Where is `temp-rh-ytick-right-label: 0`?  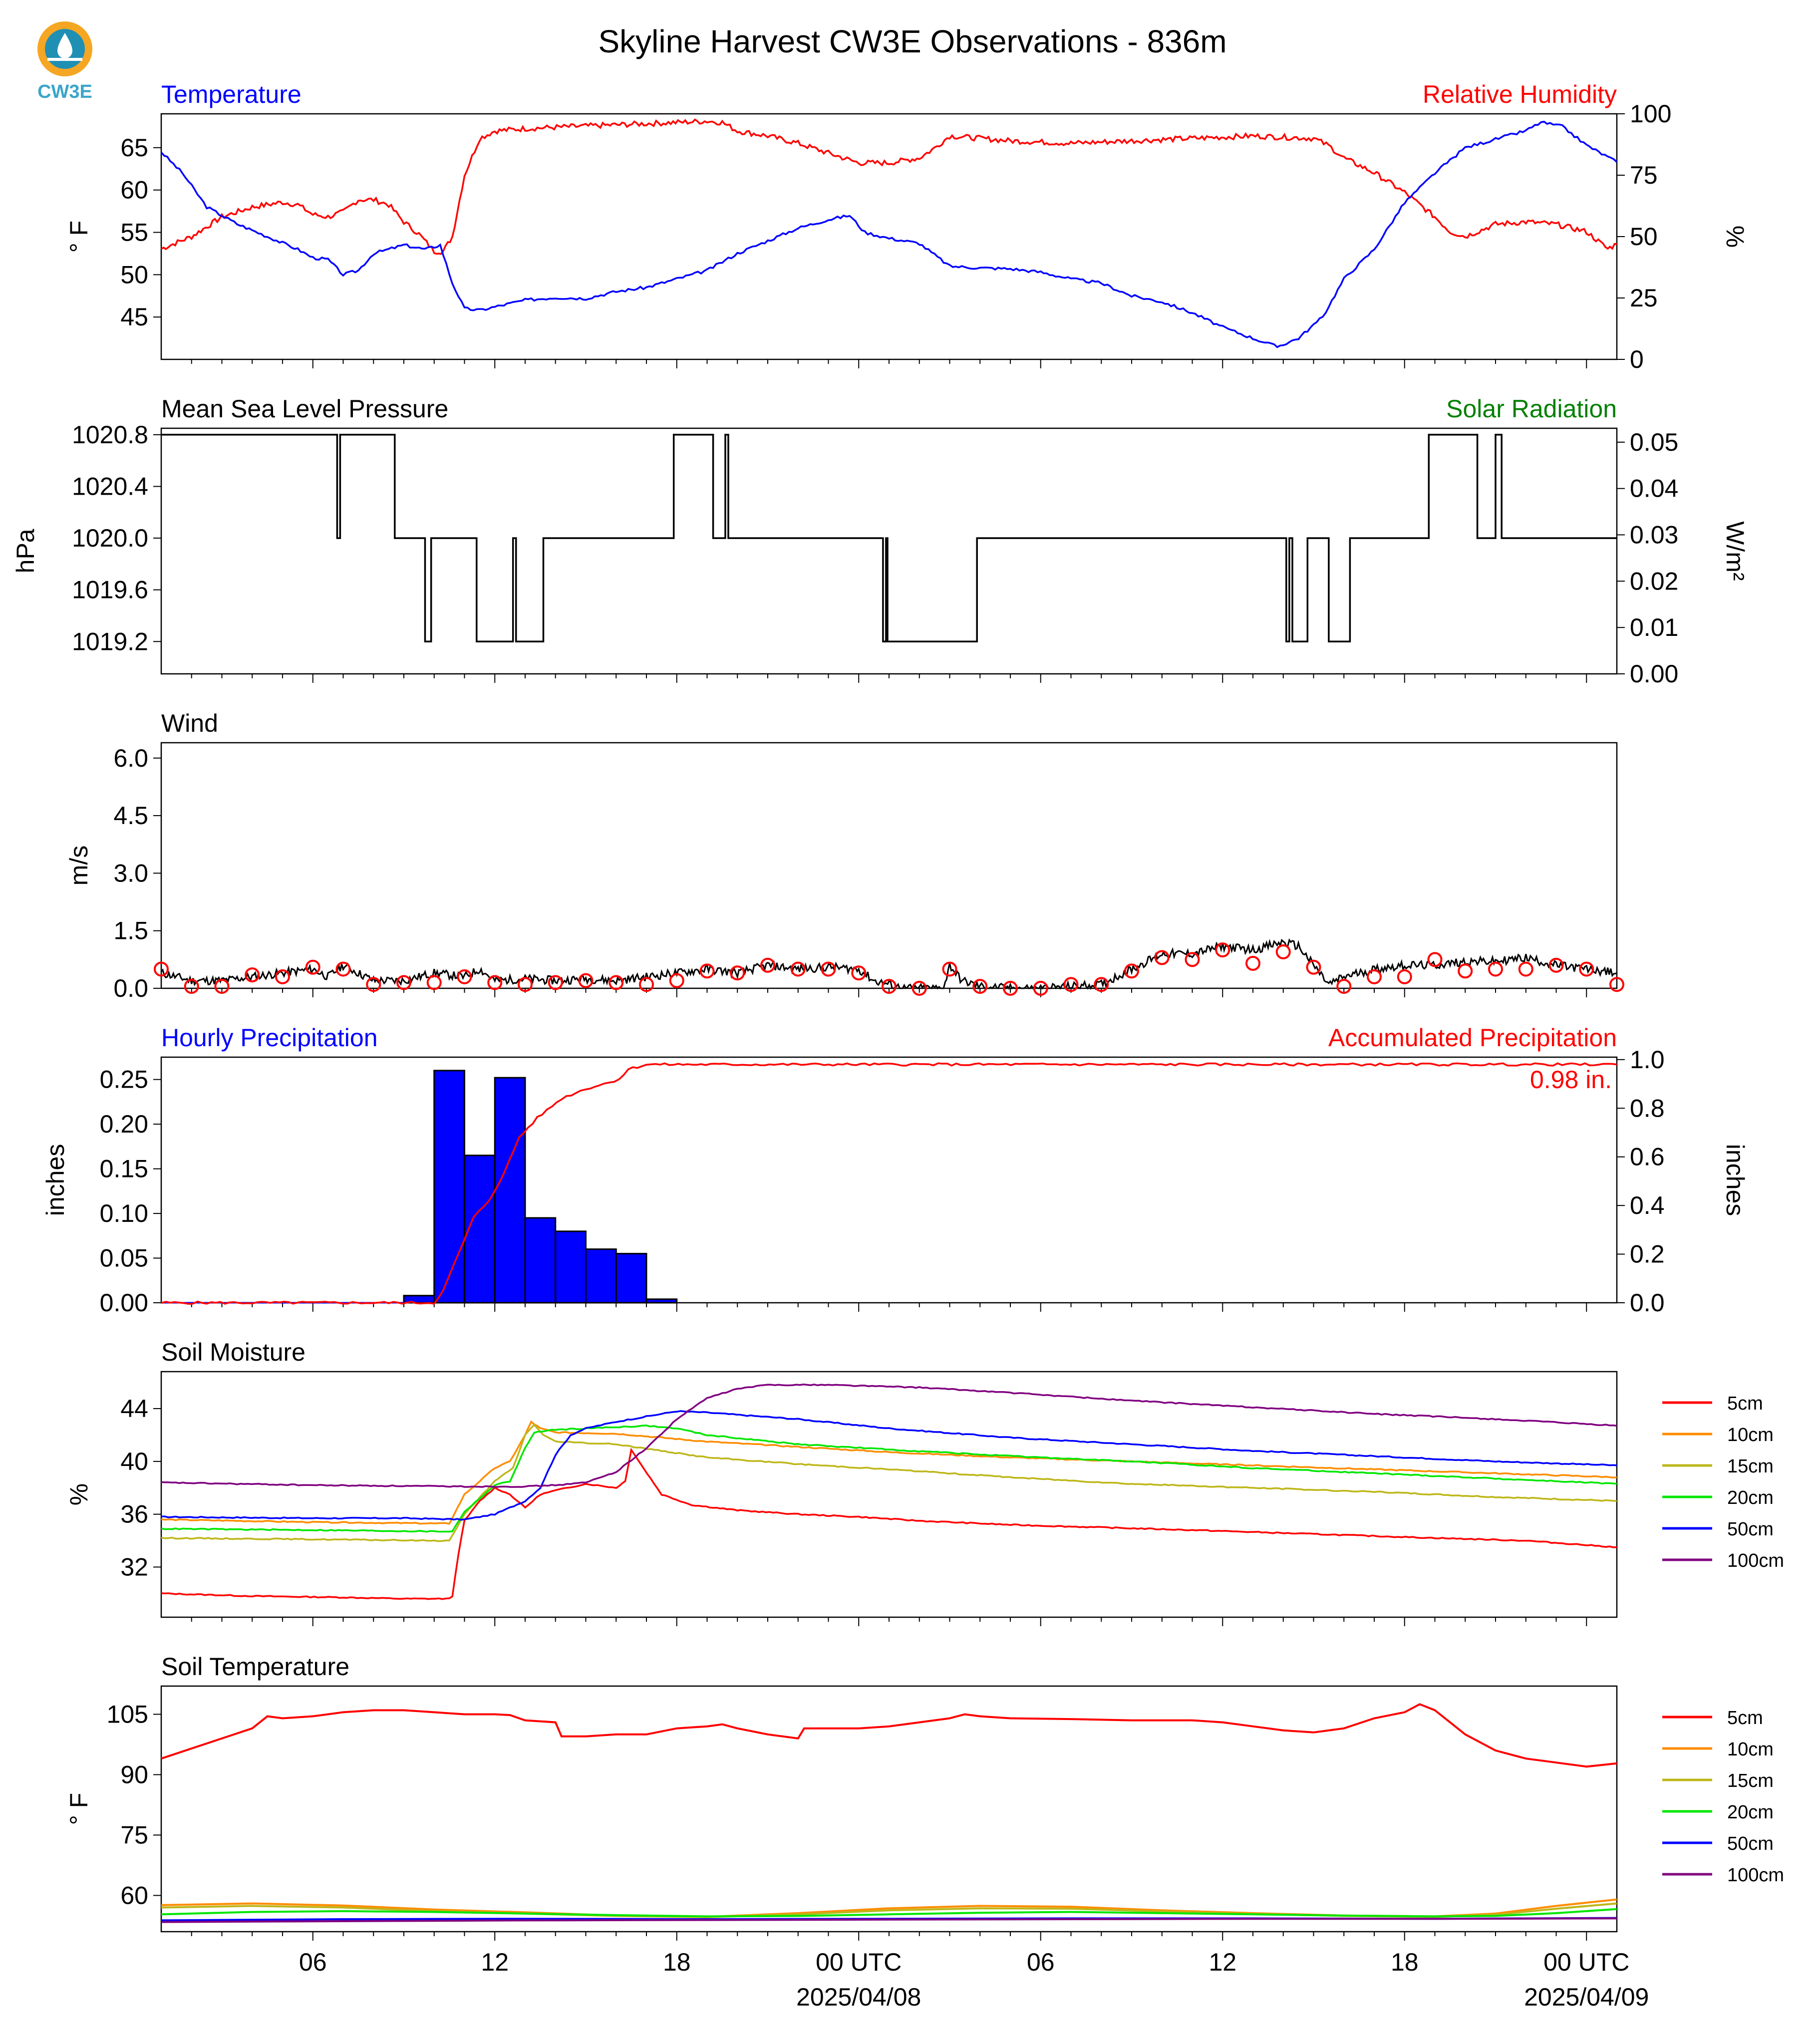
temp-rh-ytick-right-label: 0 is located at coordinates (1637, 359).